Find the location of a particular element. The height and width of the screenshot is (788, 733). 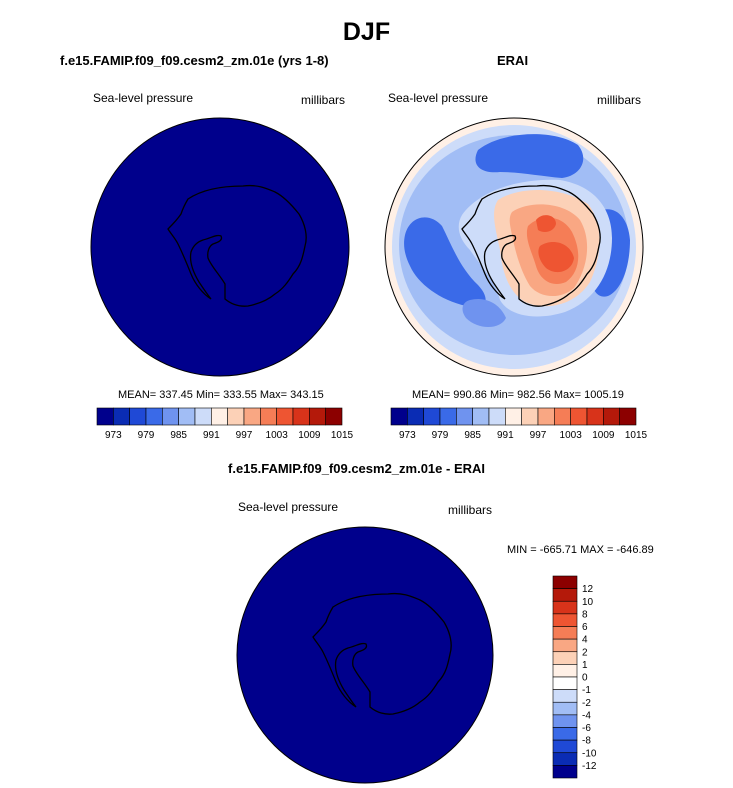

obs-map is located at coordinates (514, 247).